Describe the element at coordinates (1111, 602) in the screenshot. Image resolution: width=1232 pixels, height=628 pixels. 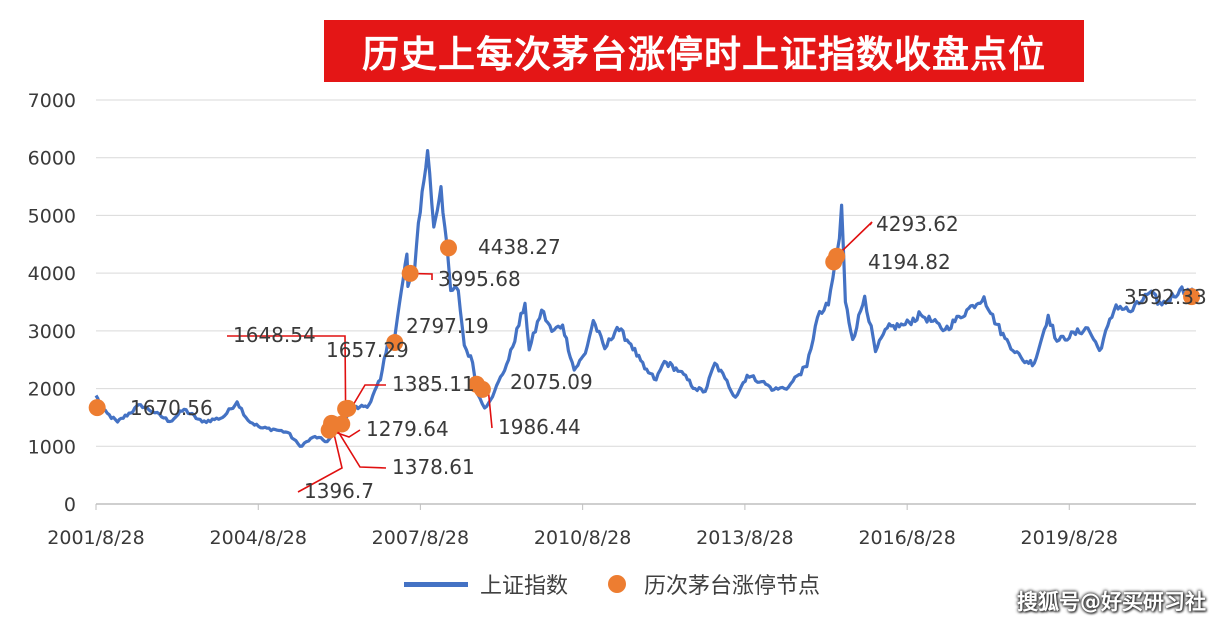
I see `watermark-text: 搜狐号@好买研习社` at that location.